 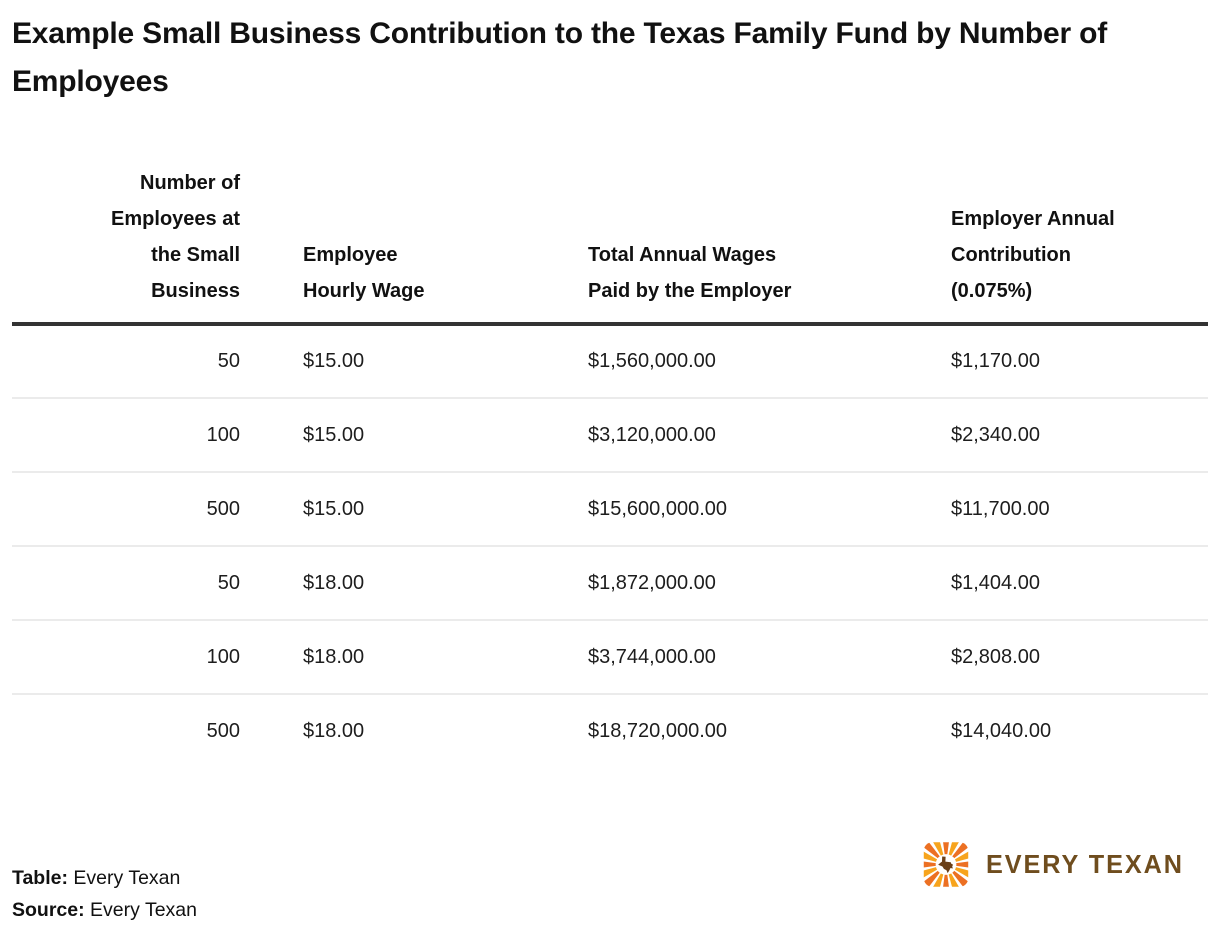 I want to click on cell-total-wages: $18,720,000.00, so click(x=658, y=730).